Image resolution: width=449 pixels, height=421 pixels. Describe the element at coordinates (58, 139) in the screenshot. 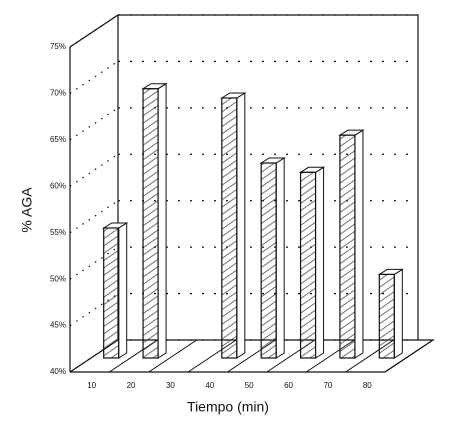

I see `y-tick-label: 65%` at that location.